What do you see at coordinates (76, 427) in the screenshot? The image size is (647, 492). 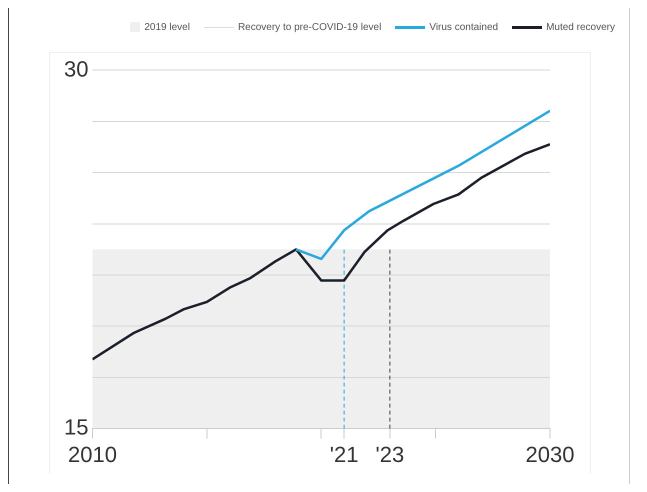 I see `y-tick-label: 15` at bounding box center [76, 427].